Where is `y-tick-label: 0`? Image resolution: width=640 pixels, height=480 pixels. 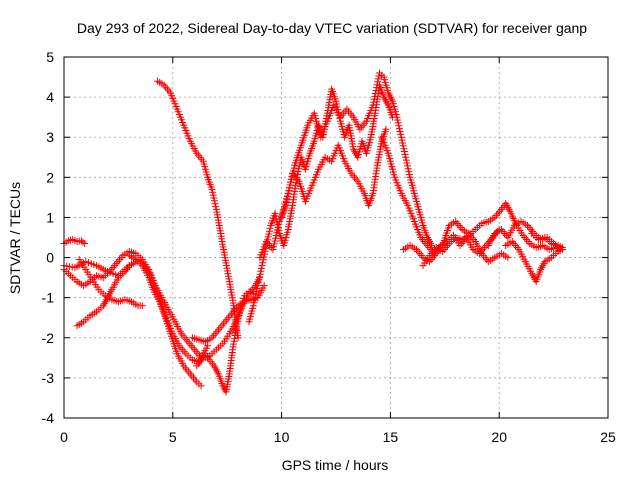
y-tick-label: 0 is located at coordinates (50, 258).